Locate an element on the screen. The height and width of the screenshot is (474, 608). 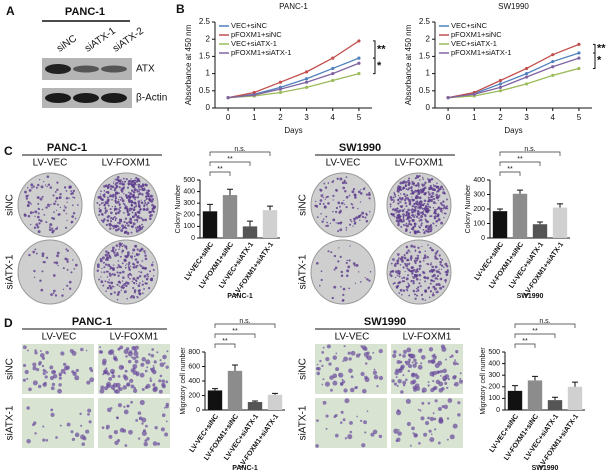
sig-label: n.s. is located at coordinates (244, 321).